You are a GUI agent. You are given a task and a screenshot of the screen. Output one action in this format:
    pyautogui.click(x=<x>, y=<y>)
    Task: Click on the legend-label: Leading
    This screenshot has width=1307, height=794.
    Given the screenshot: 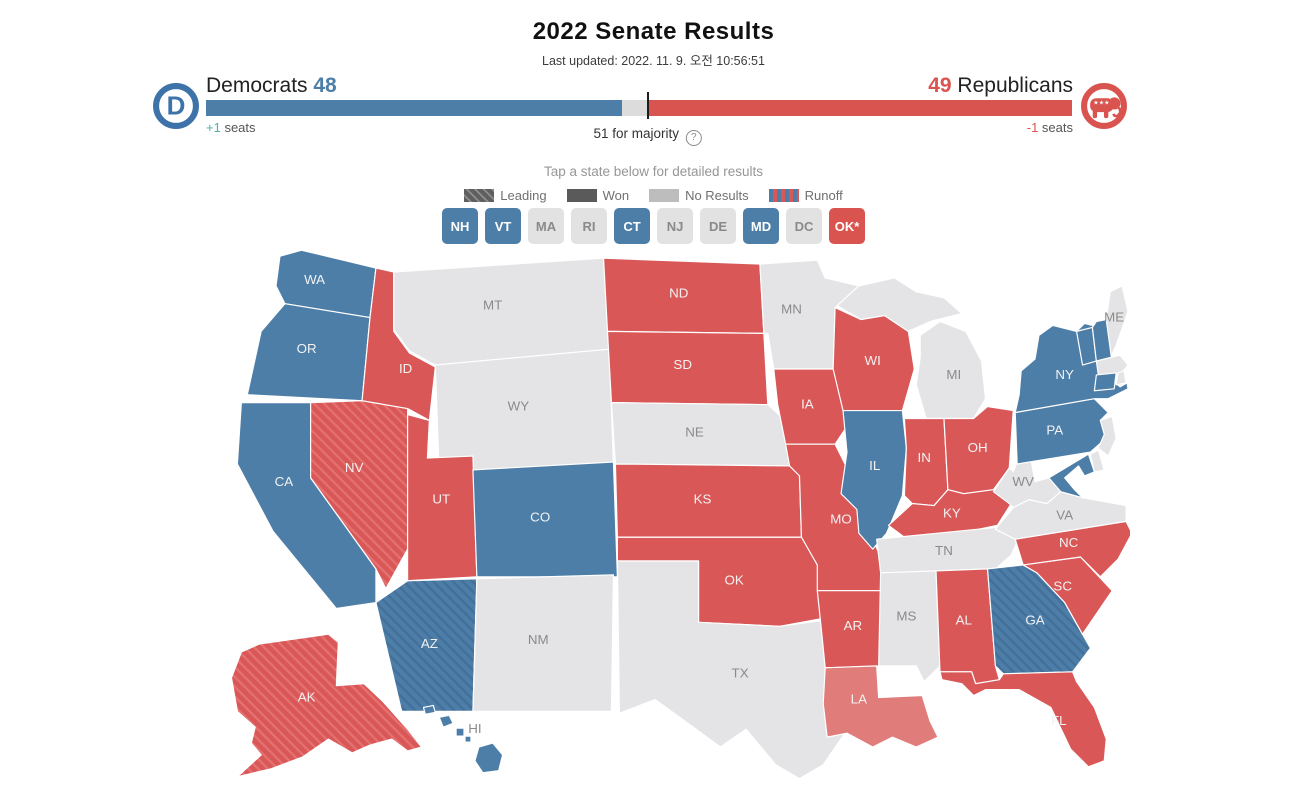 What is the action you would take?
    pyautogui.click(x=523, y=195)
    